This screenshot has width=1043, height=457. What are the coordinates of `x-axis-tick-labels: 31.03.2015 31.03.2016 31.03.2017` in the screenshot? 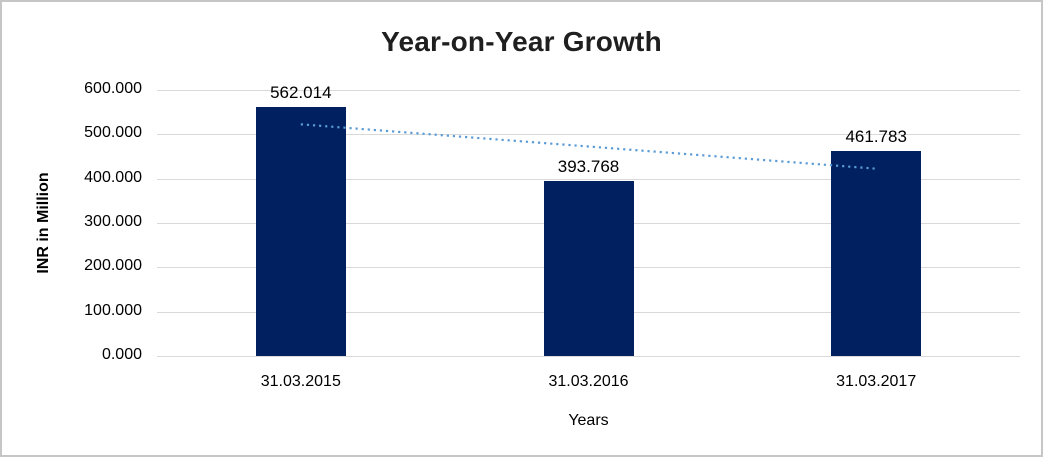 It's located at (588, 384).